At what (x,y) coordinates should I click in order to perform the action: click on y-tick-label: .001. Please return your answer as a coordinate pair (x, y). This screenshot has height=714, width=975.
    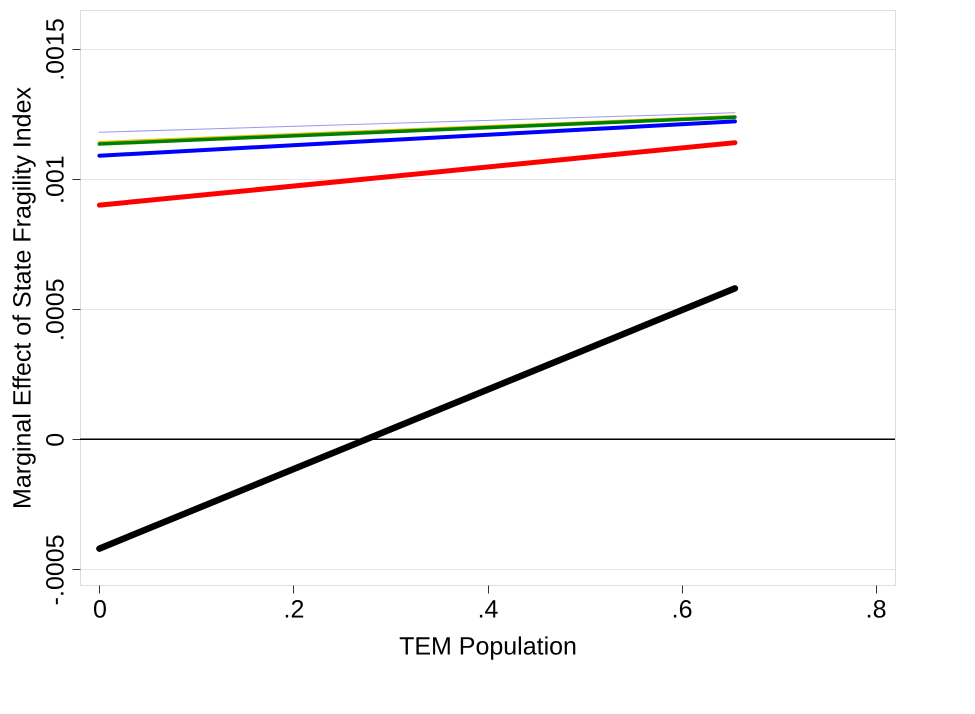
    Looking at the image, I should click on (56, 179).